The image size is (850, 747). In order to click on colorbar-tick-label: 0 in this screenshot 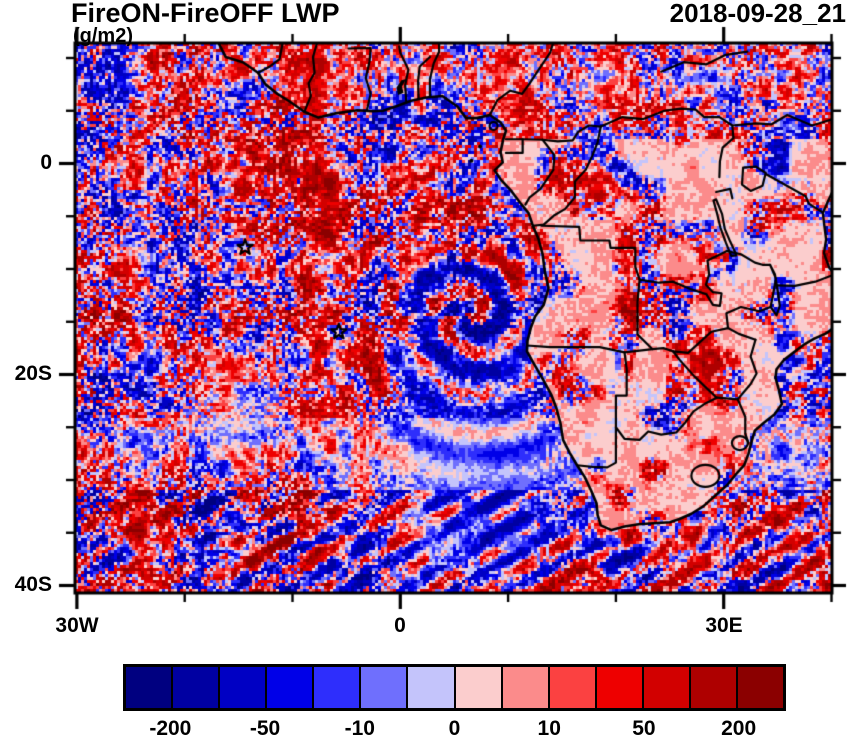, I will do `click(454, 728)`.